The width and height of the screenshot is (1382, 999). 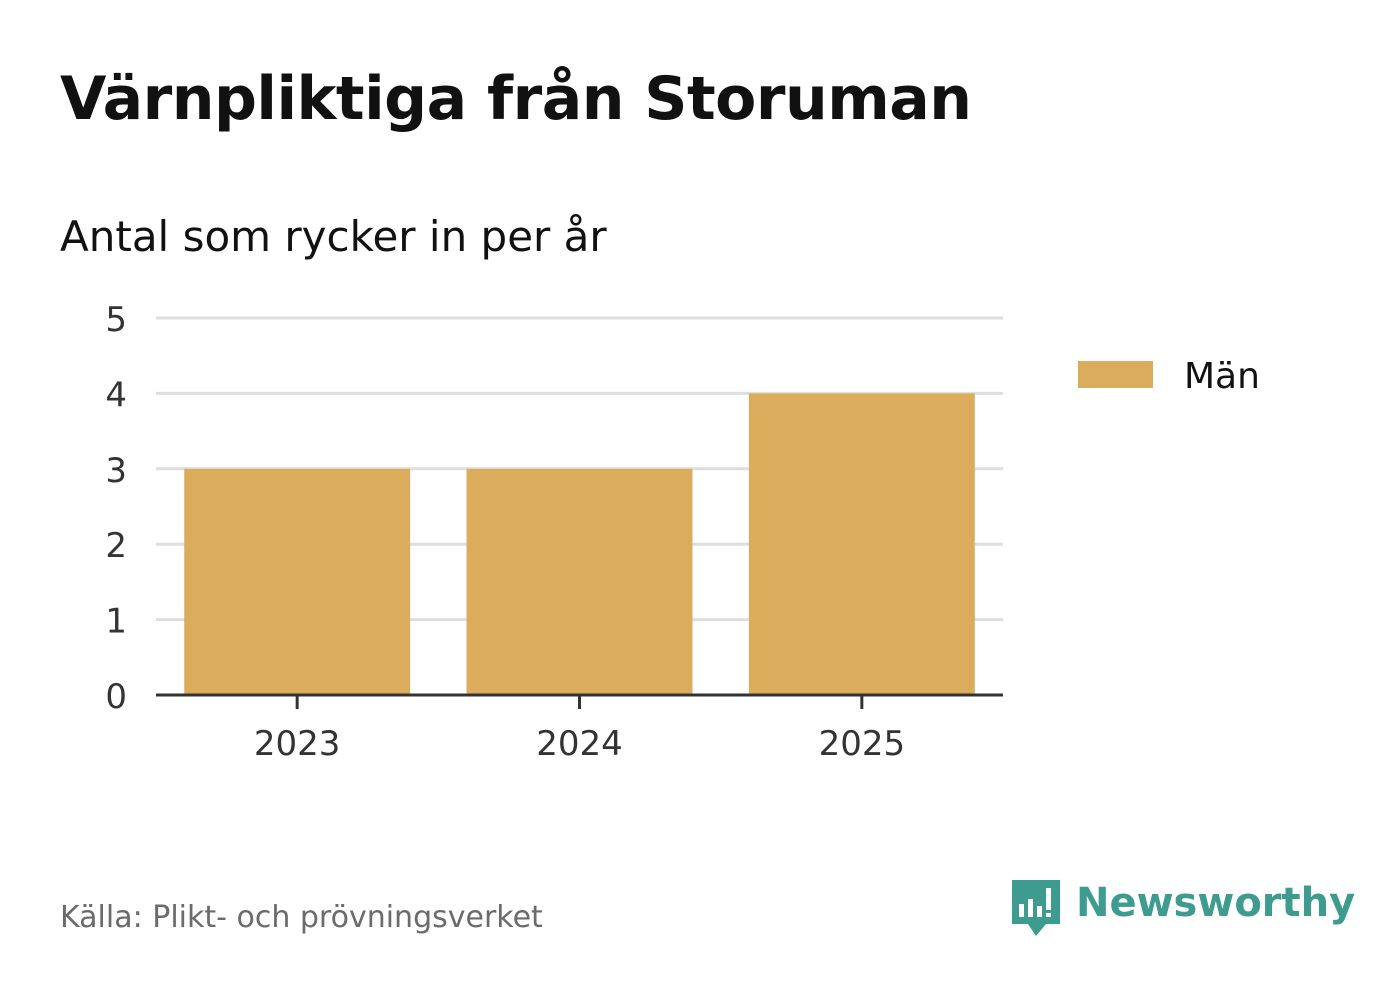 What do you see at coordinates (1115, 374) in the screenshot?
I see `legend-swatch` at bounding box center [1115, 374].